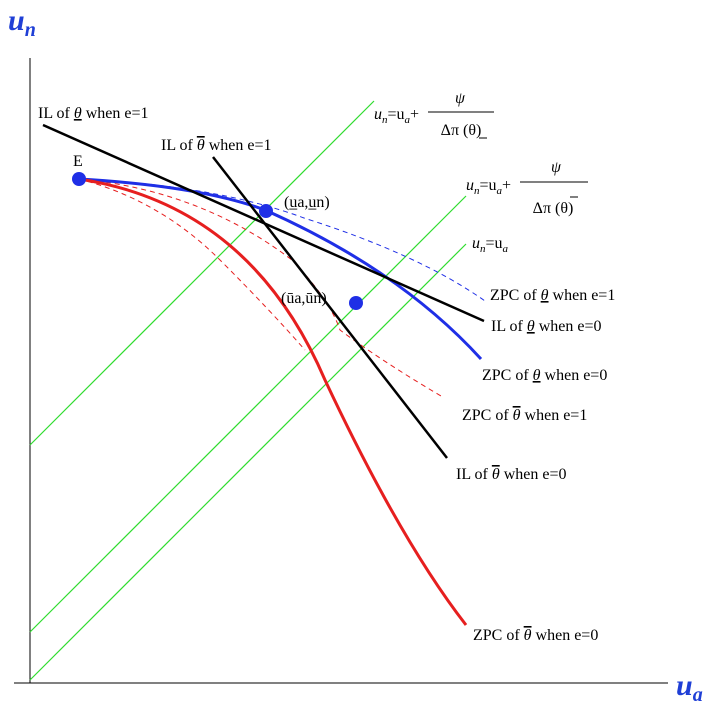  I want to click on label-zpc-high-e1: ZPC of θ when e=1, so click(524, 415).